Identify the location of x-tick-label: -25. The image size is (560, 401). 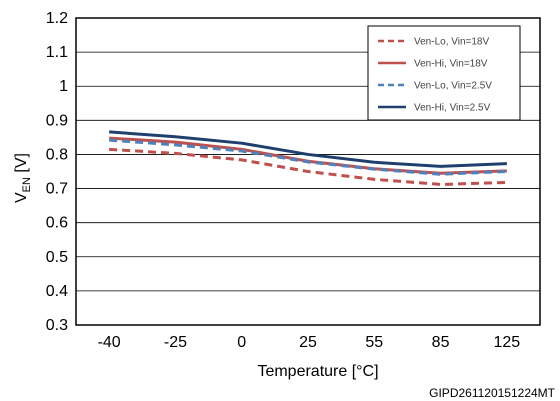
(175, 342).